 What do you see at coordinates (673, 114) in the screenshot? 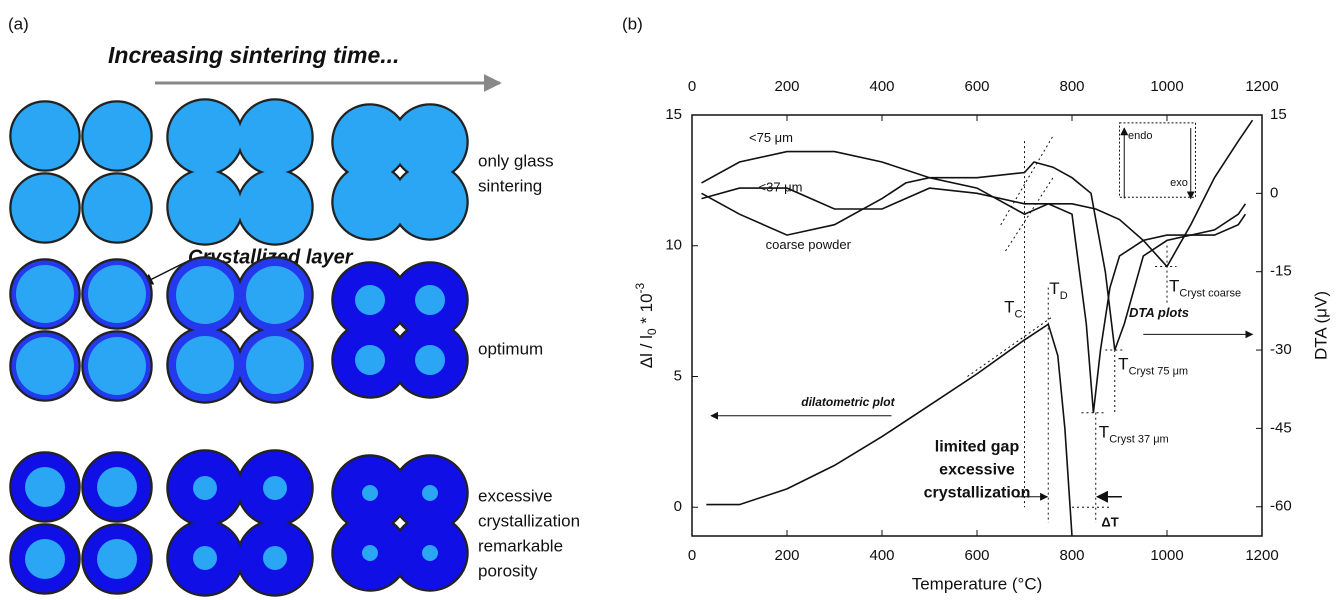
I see `y-tick-label: 15` at bounding box center [673, 114].